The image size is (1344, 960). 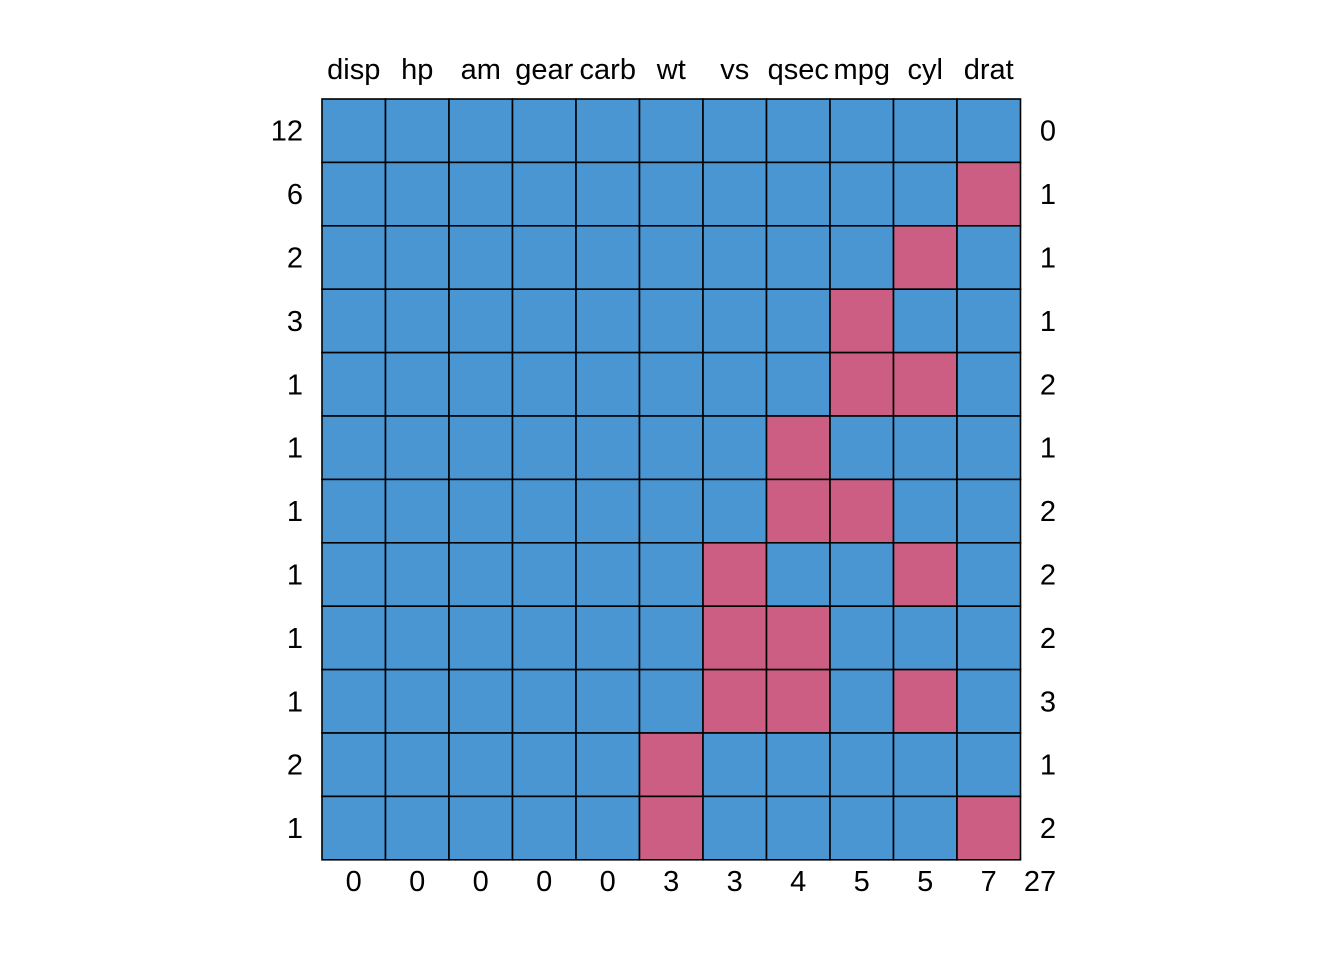 I want to click on column-label-am: am, so click(x=481, y=70).